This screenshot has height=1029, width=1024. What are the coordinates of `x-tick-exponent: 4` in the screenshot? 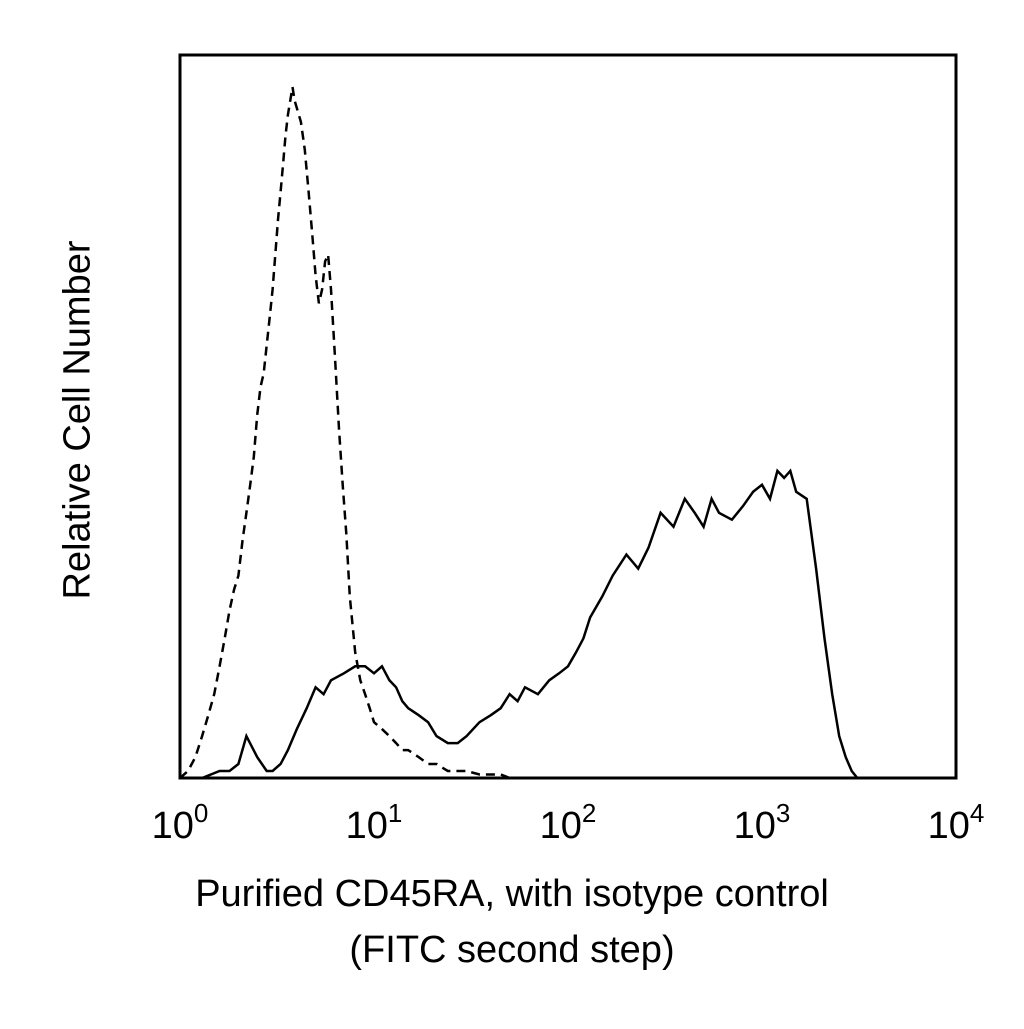 It's located at (977, 813).